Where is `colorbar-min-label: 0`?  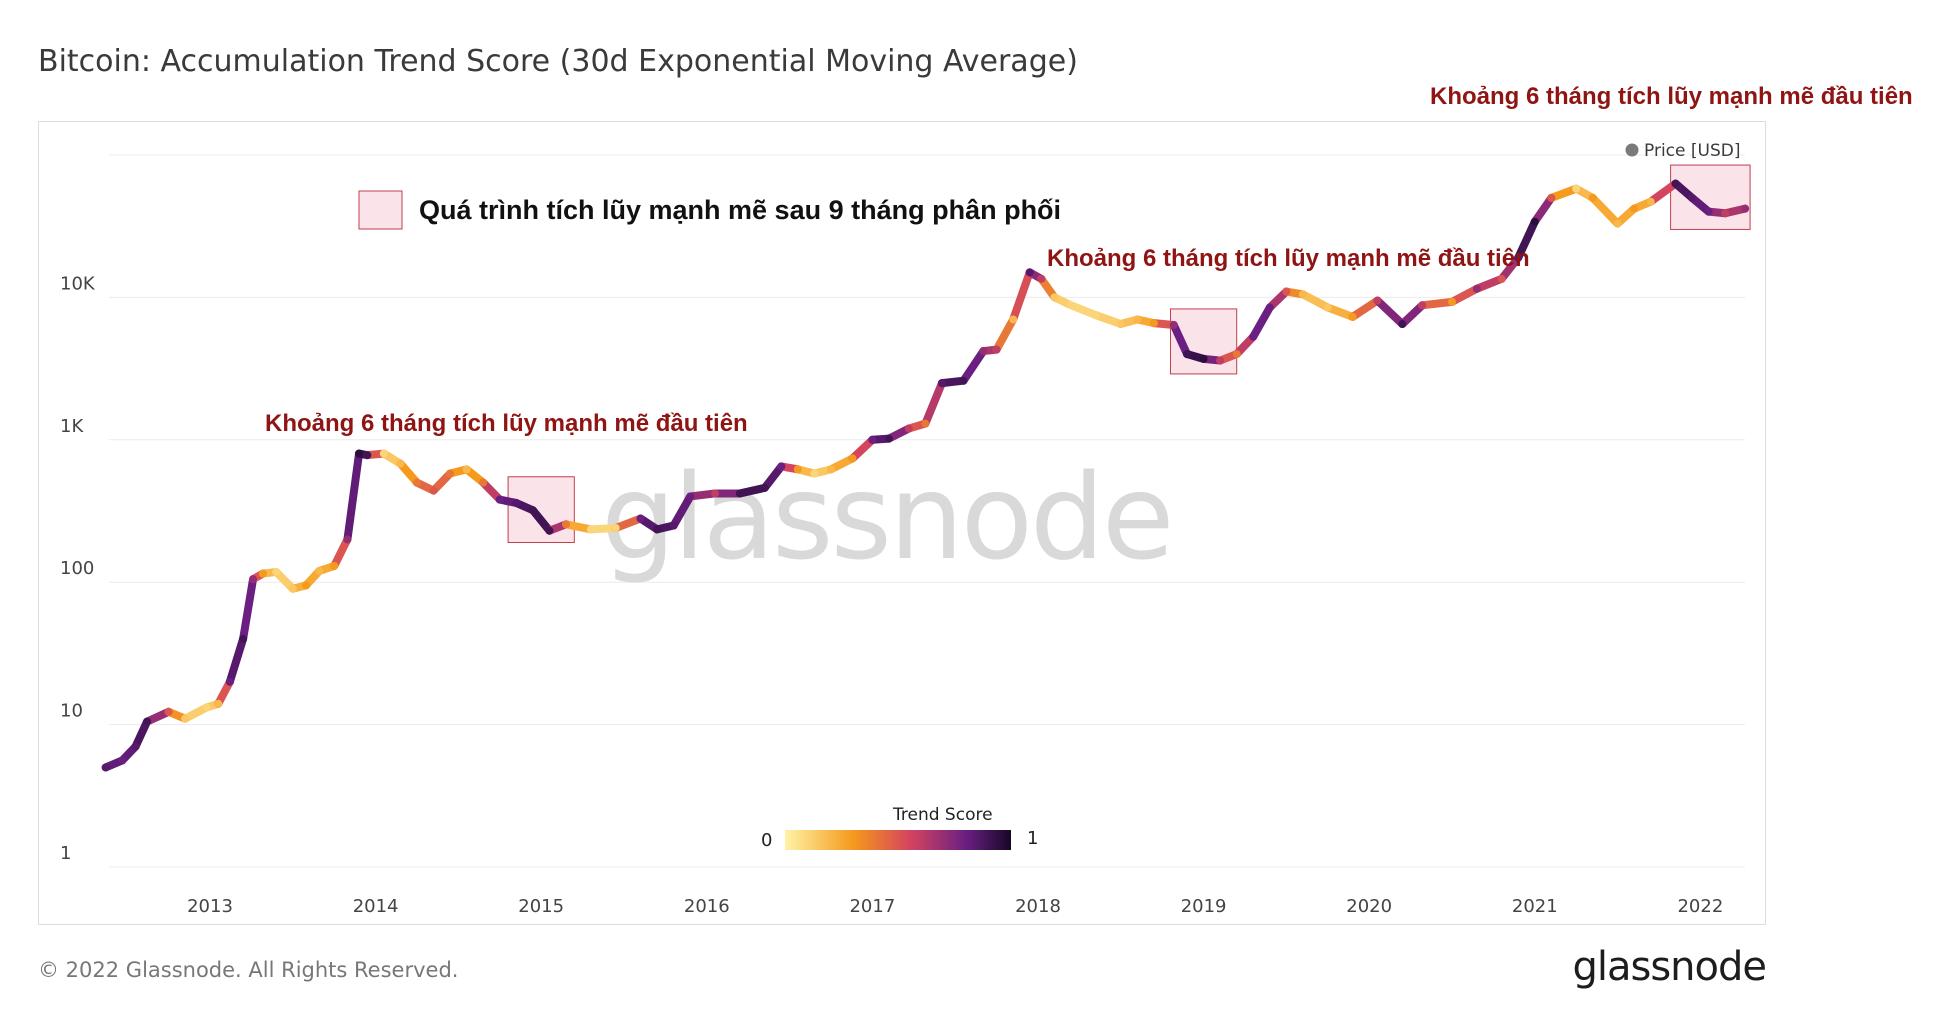 colorbar-min-label: 0 is located at coordinates (766, 840).